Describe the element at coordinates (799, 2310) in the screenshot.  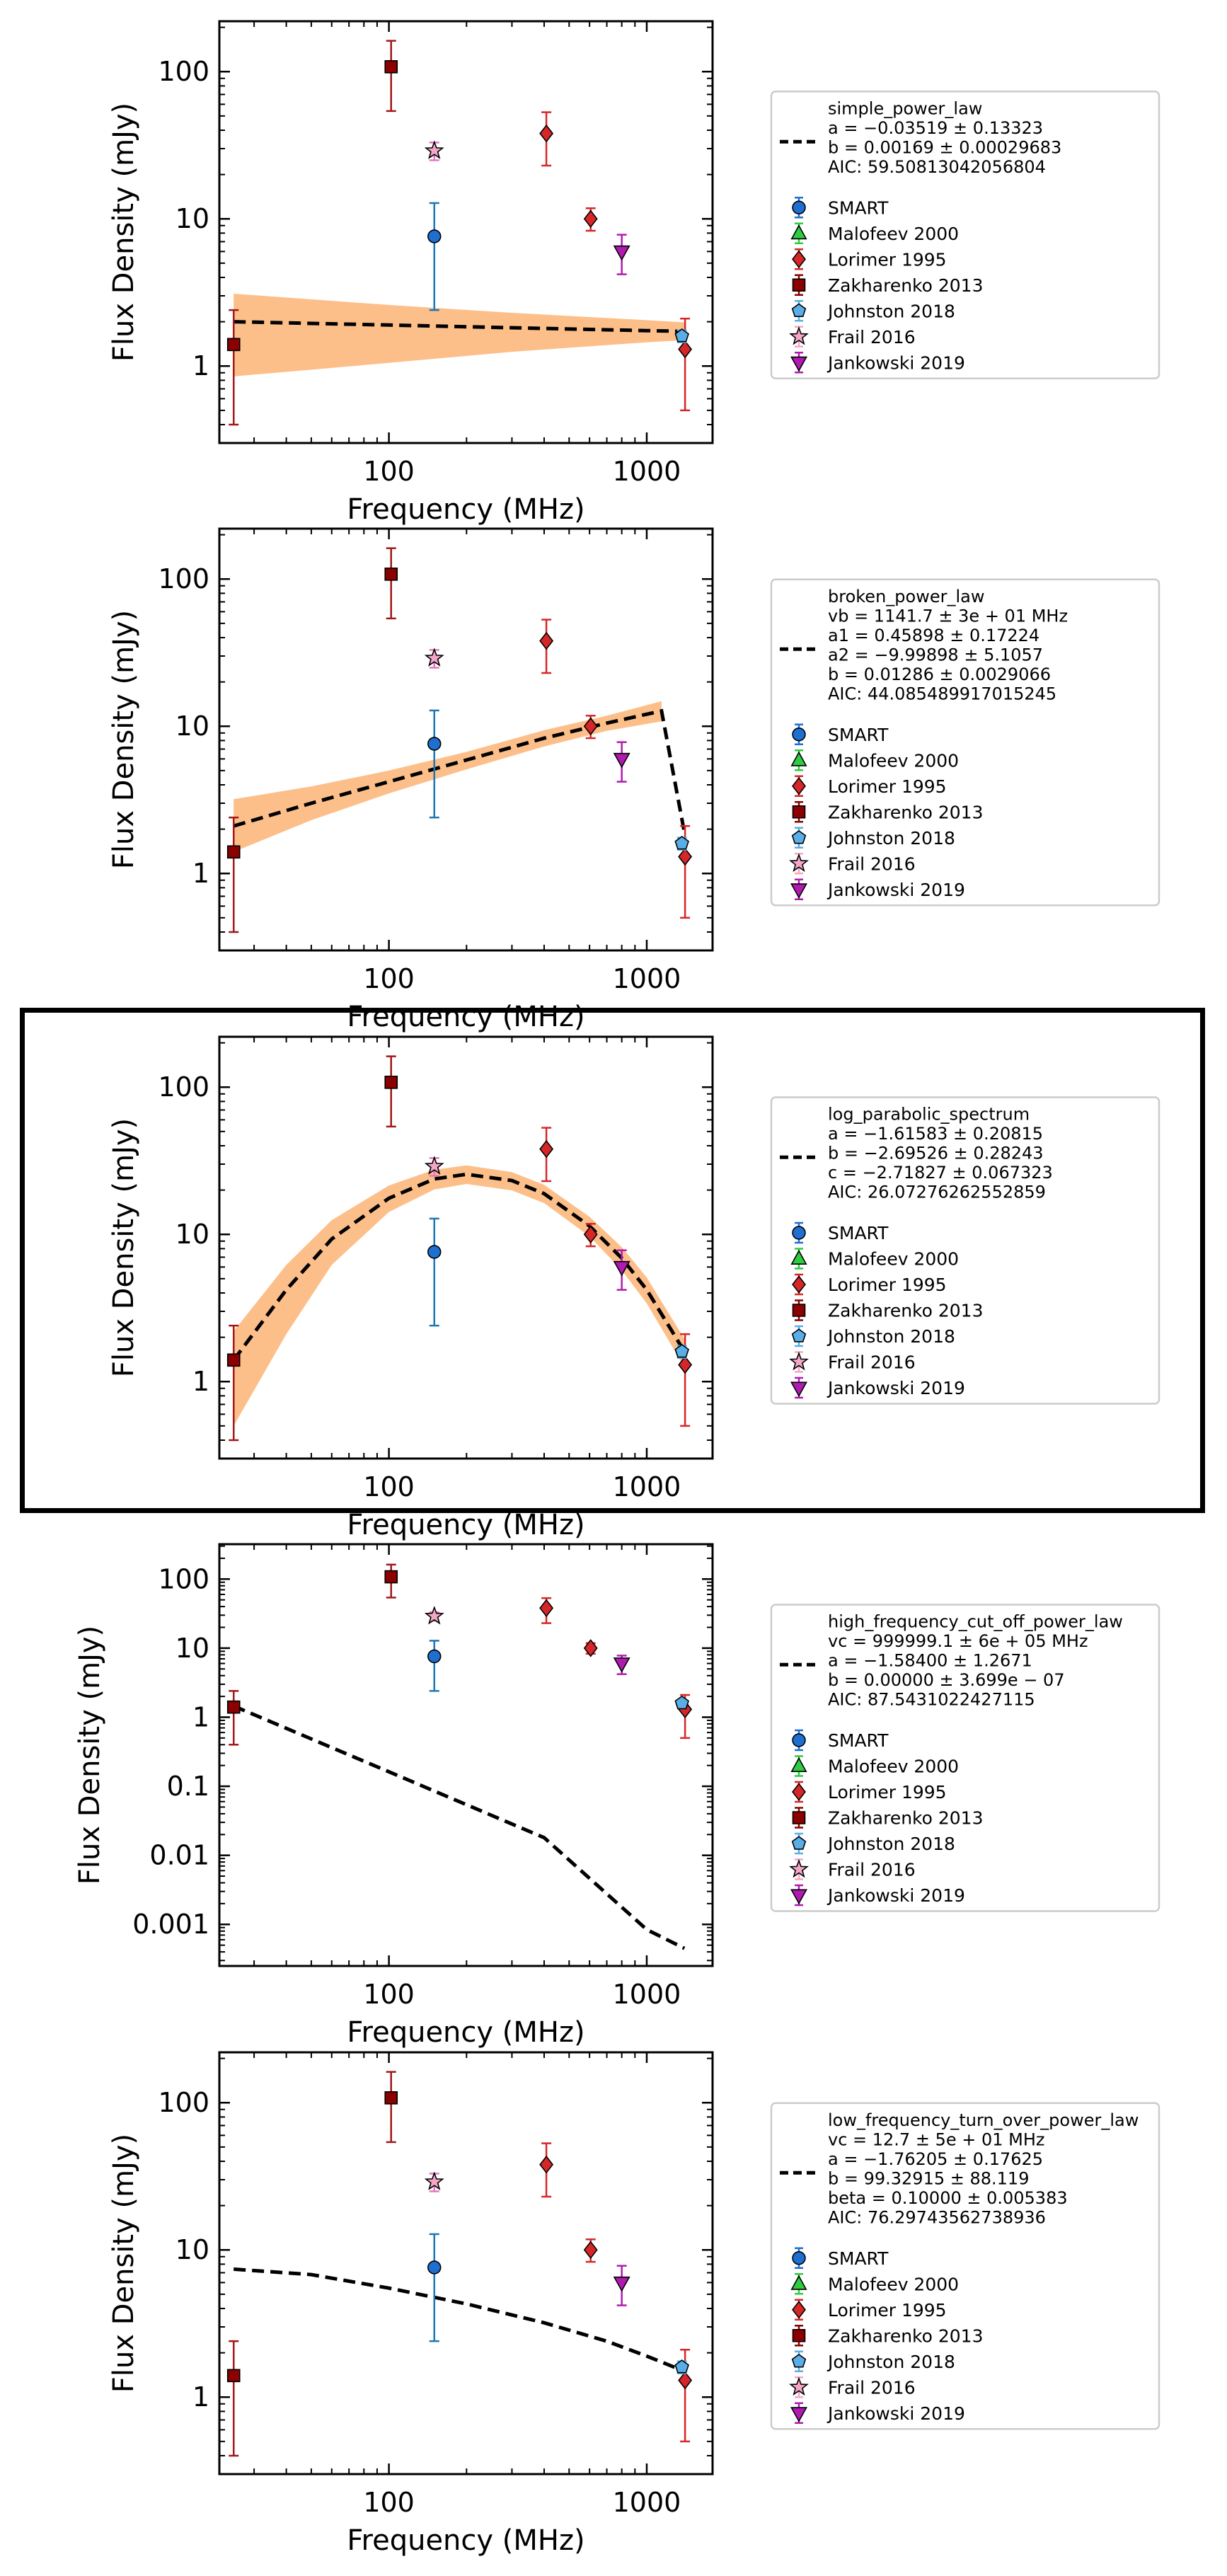
I see `legend-marker-lorimer-1995` at that location.